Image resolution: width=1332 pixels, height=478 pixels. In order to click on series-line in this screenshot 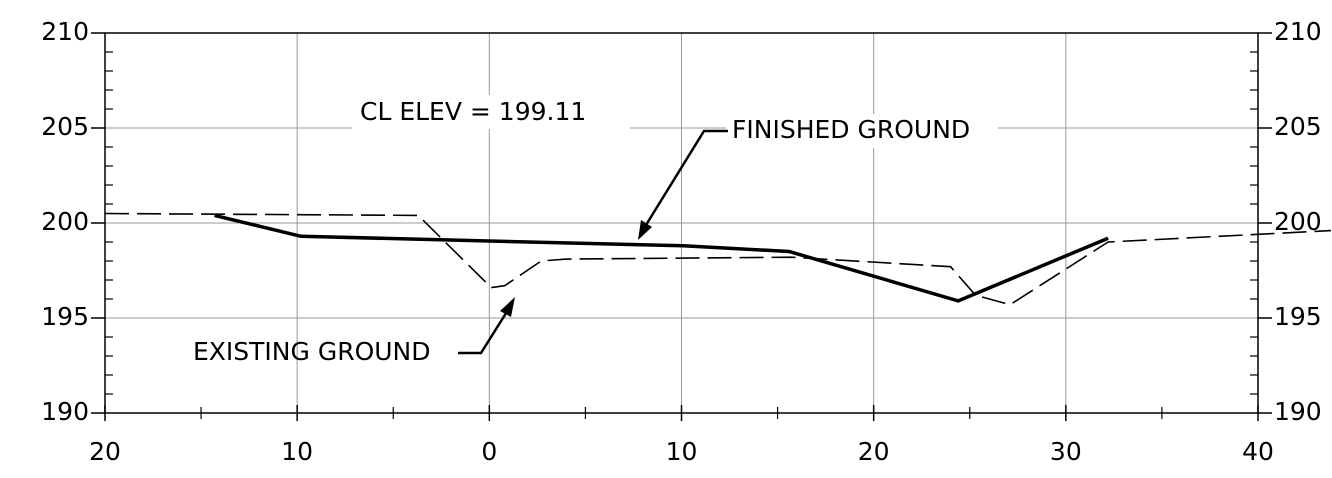, I will do `click(661, 258)`.